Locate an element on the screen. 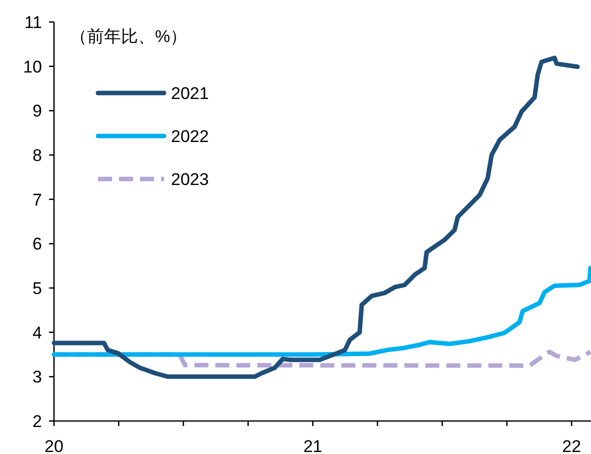  y-tick-label: 9 is located at coordinates (37, 111).